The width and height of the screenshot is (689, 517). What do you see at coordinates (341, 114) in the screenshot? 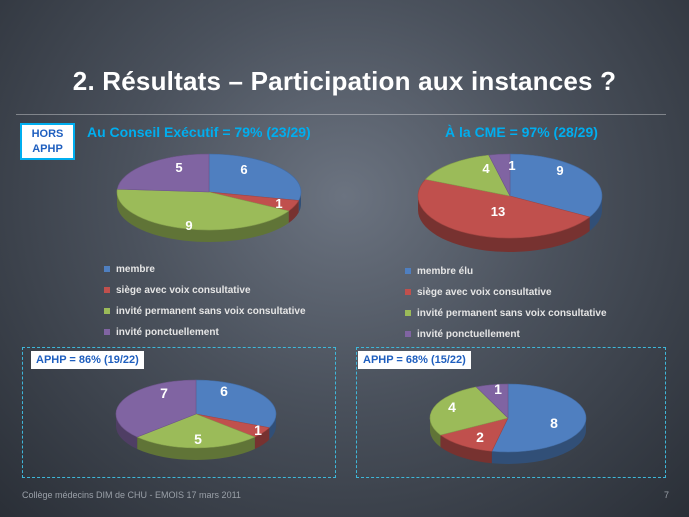
I see `title-divider` at bounding box center [341, 114].